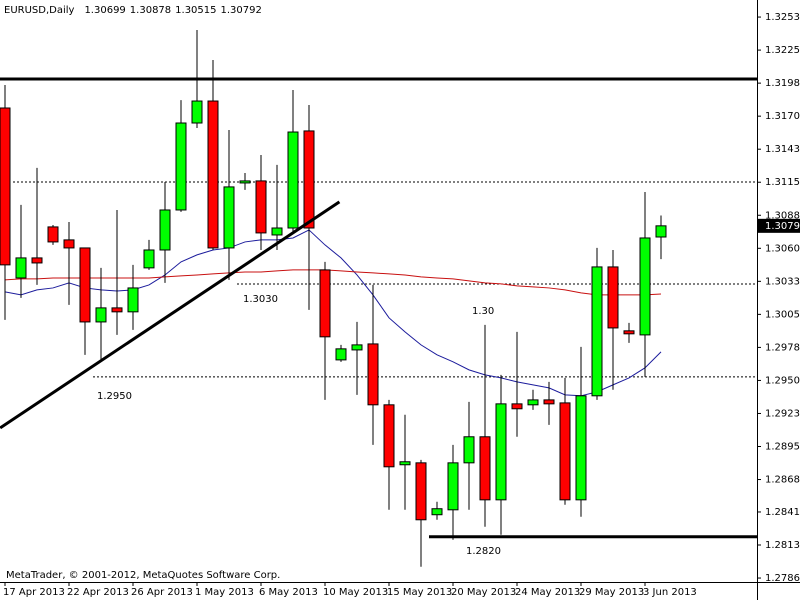  What do you see at coordinates (782, 149) in the screenshot?
I see `y-tick-label: 1.31430` at bounding box center [782, 149].